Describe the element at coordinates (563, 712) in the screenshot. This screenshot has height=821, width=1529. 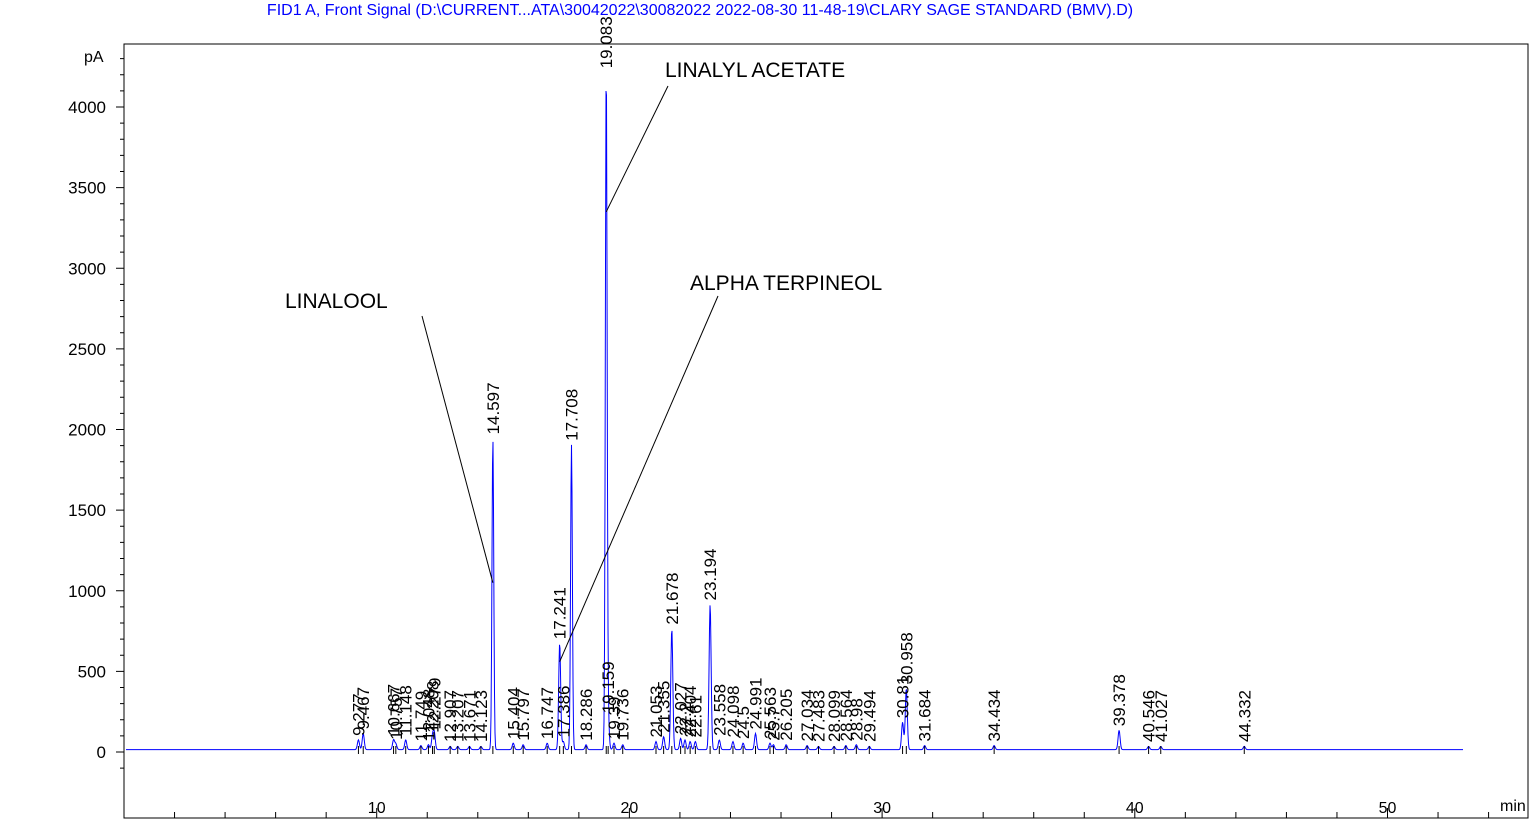
I see `peak-label: 17.386` at that location.